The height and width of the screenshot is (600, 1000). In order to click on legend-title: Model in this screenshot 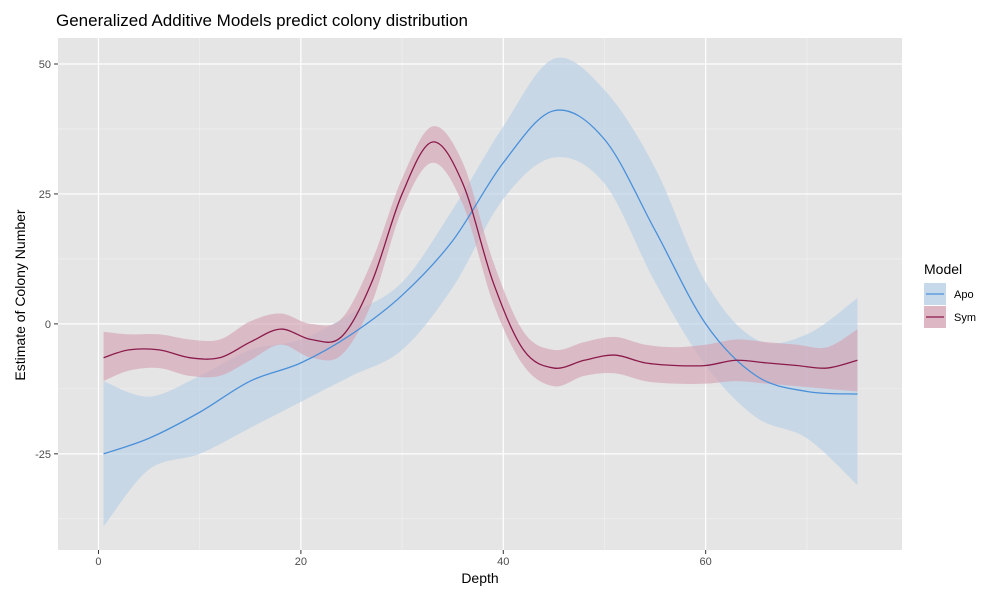, I will do `click(943, 269)`.